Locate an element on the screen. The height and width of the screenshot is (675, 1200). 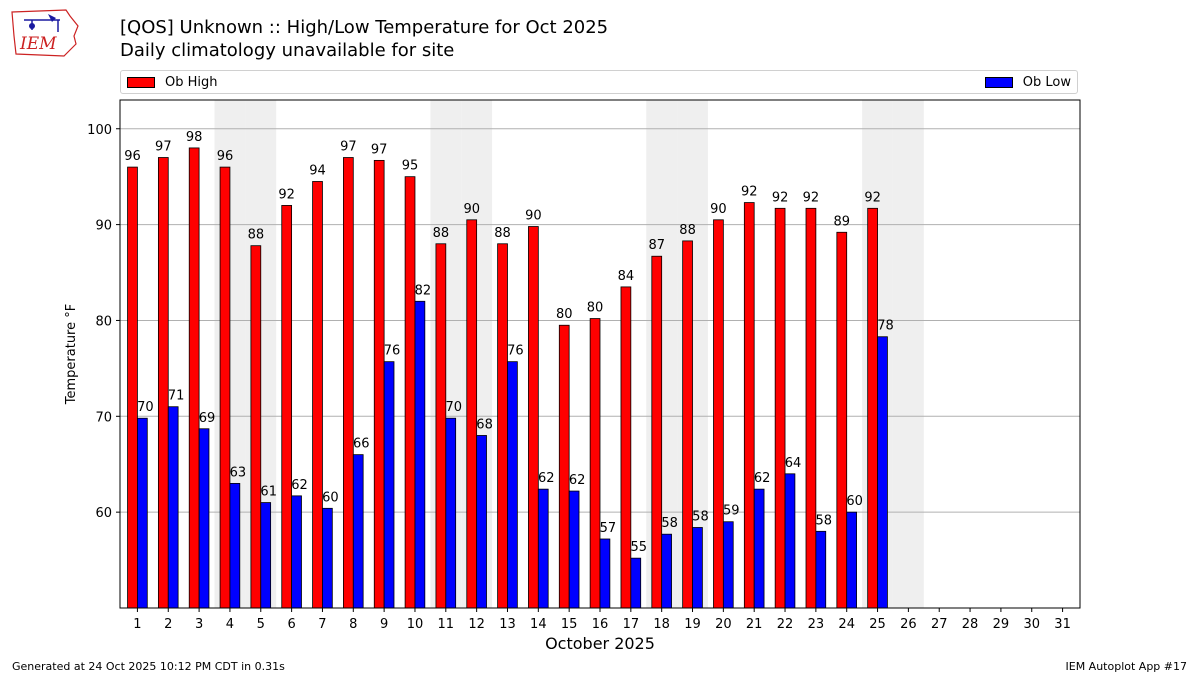
x-tick-label: 6 is located at coordinates (291, 624).